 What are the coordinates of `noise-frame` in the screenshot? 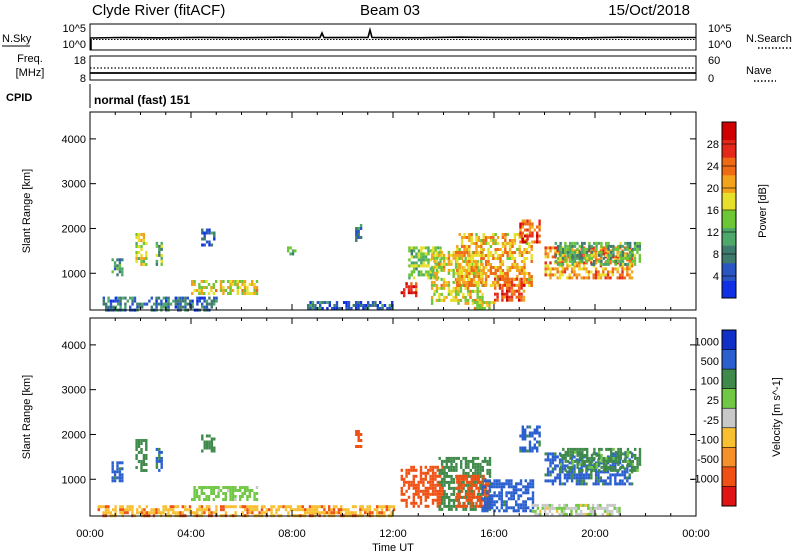 It's located at (393, 37).